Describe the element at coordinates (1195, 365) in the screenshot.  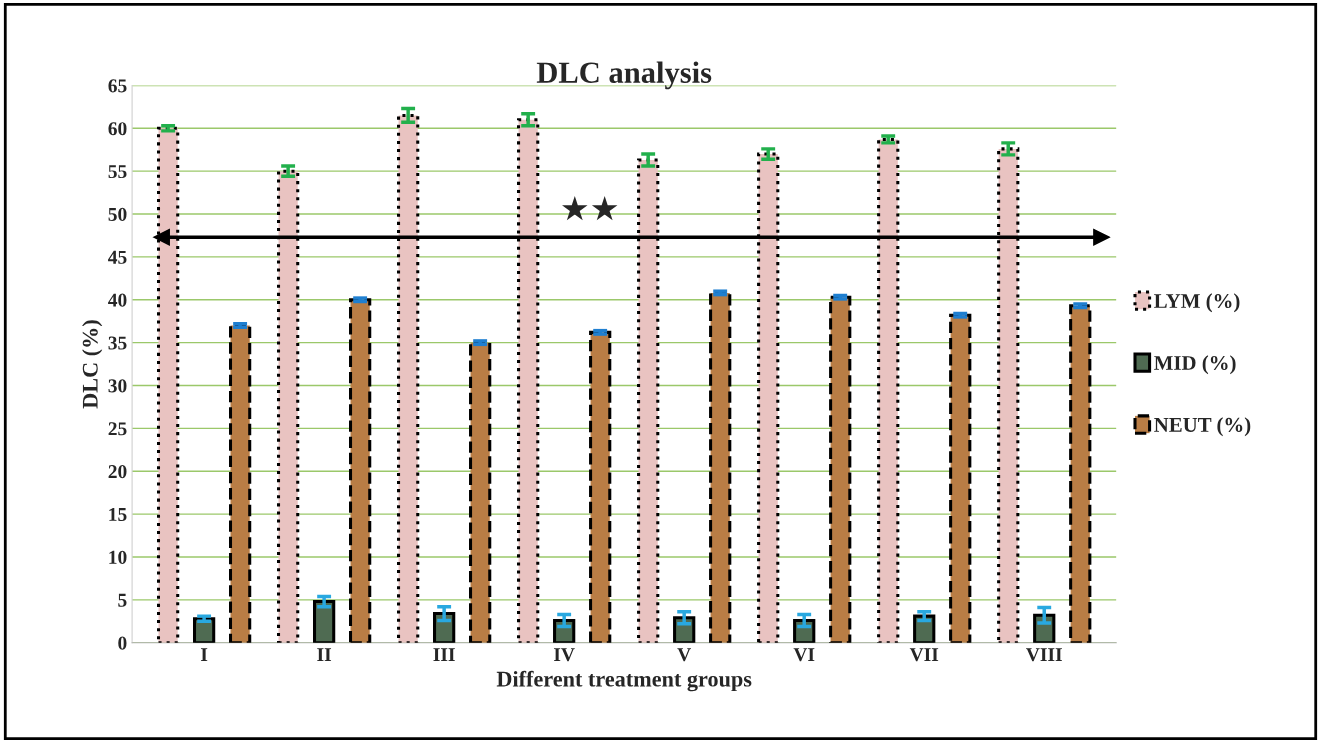
I see `legend-label: MID (%)` at that location.